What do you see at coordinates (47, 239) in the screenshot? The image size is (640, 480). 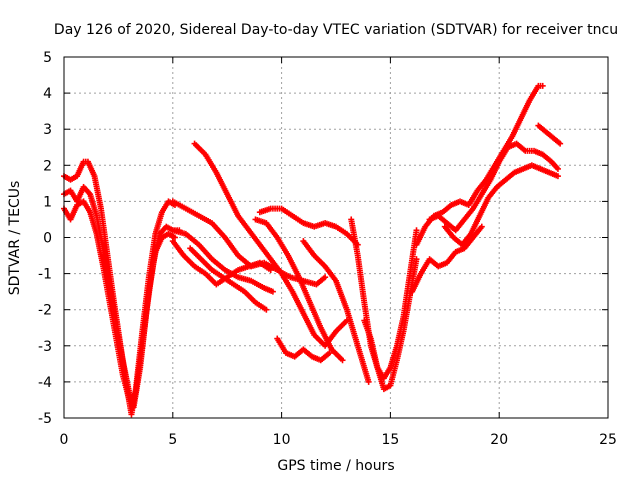 I see `y-tick-label: 0` at bounding box center [47, 239].